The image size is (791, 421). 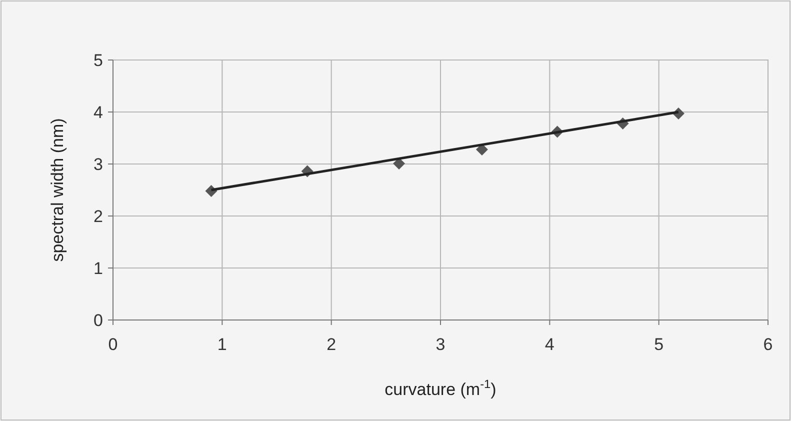 What do you see at coordinates (549, 344) in the screenshot?
I see `x-tick-label: 4` at bounding box center [549, 344].